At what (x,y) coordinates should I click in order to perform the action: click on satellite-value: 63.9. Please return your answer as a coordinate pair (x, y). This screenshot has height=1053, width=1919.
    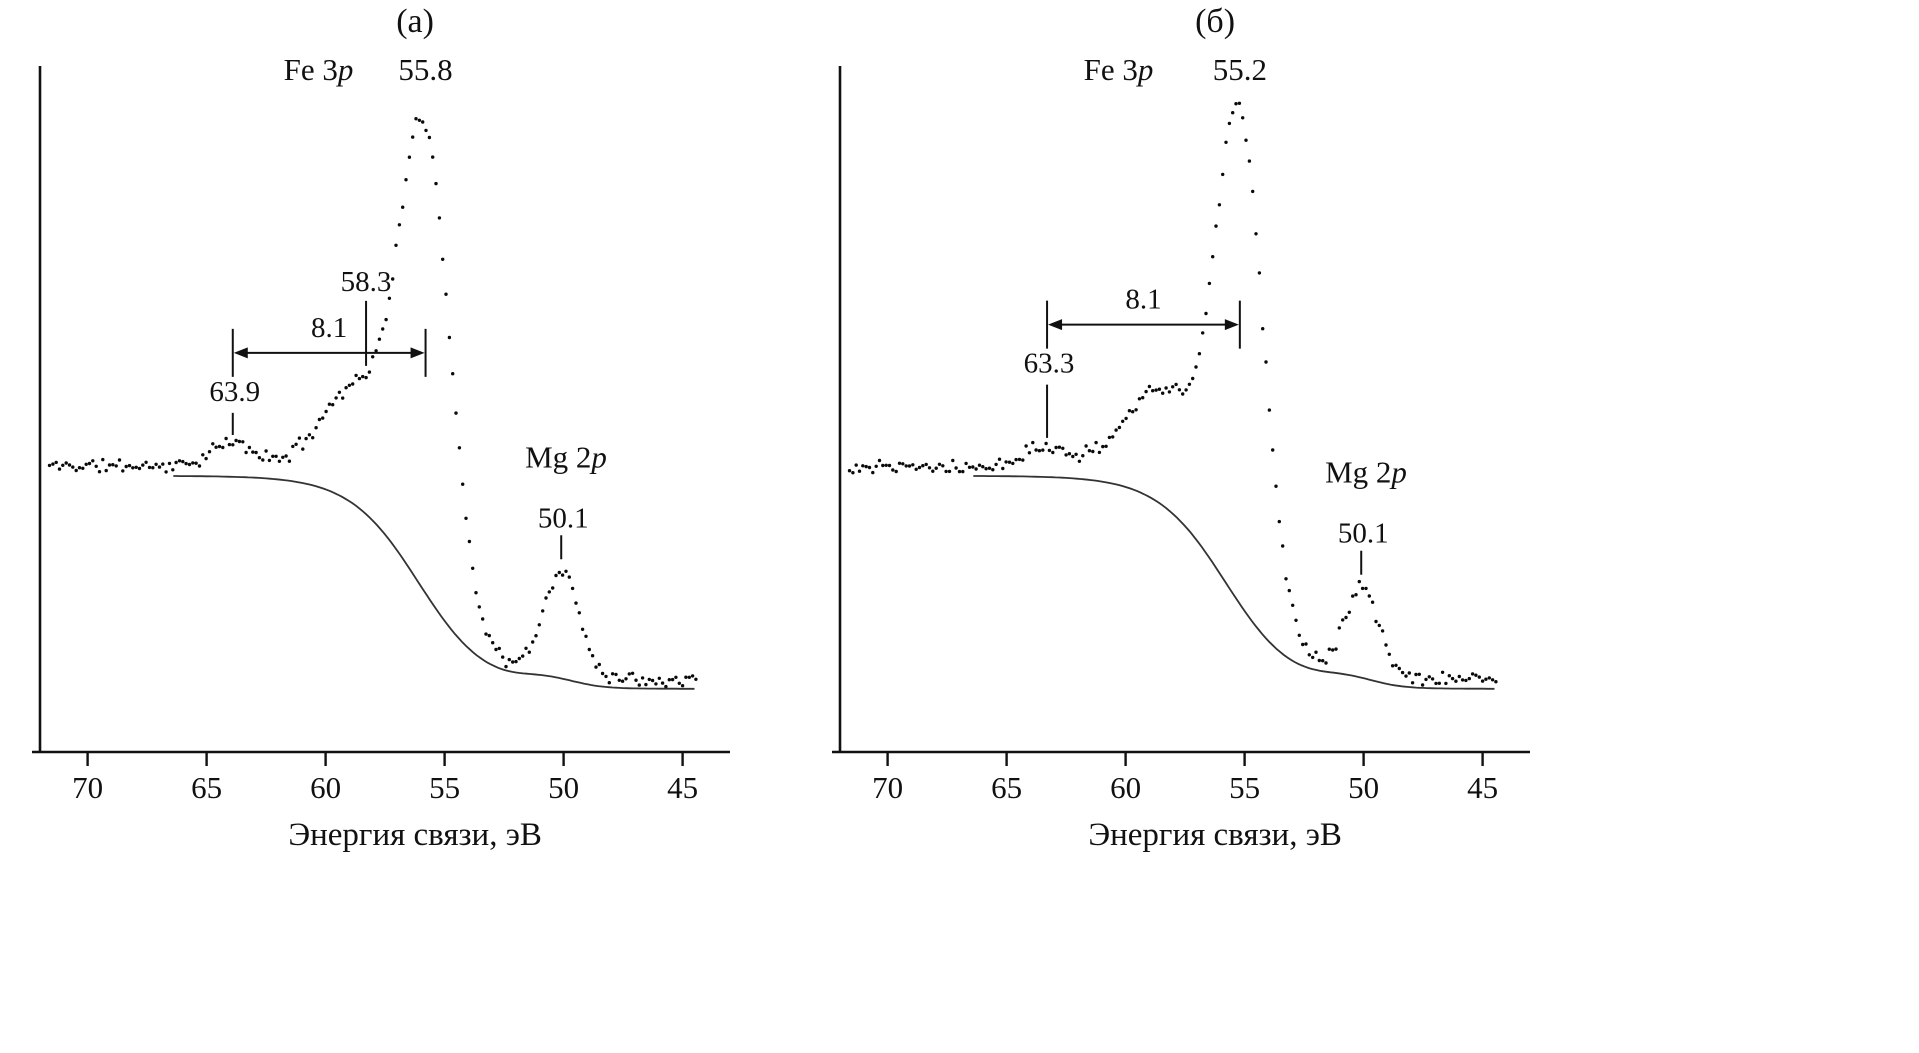
    Looking at the image, I should click on (234, 392).